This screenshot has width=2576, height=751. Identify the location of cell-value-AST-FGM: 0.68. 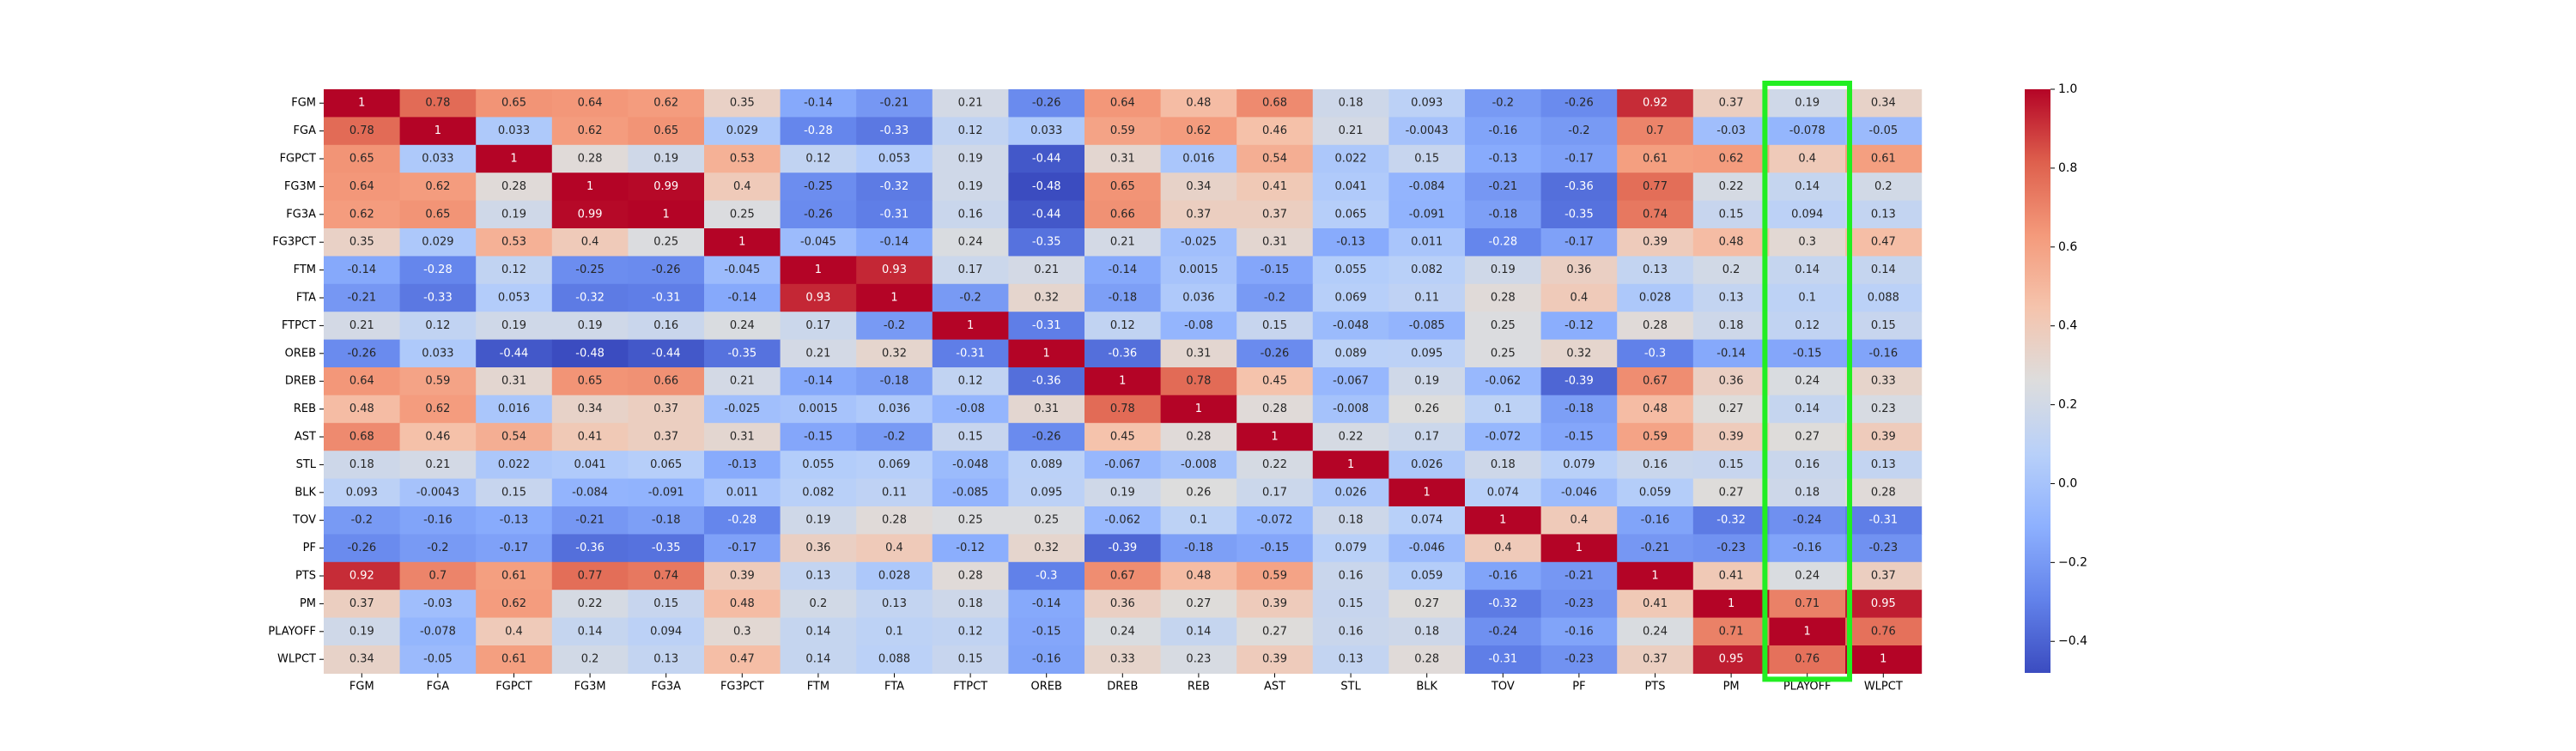
(361, 437).